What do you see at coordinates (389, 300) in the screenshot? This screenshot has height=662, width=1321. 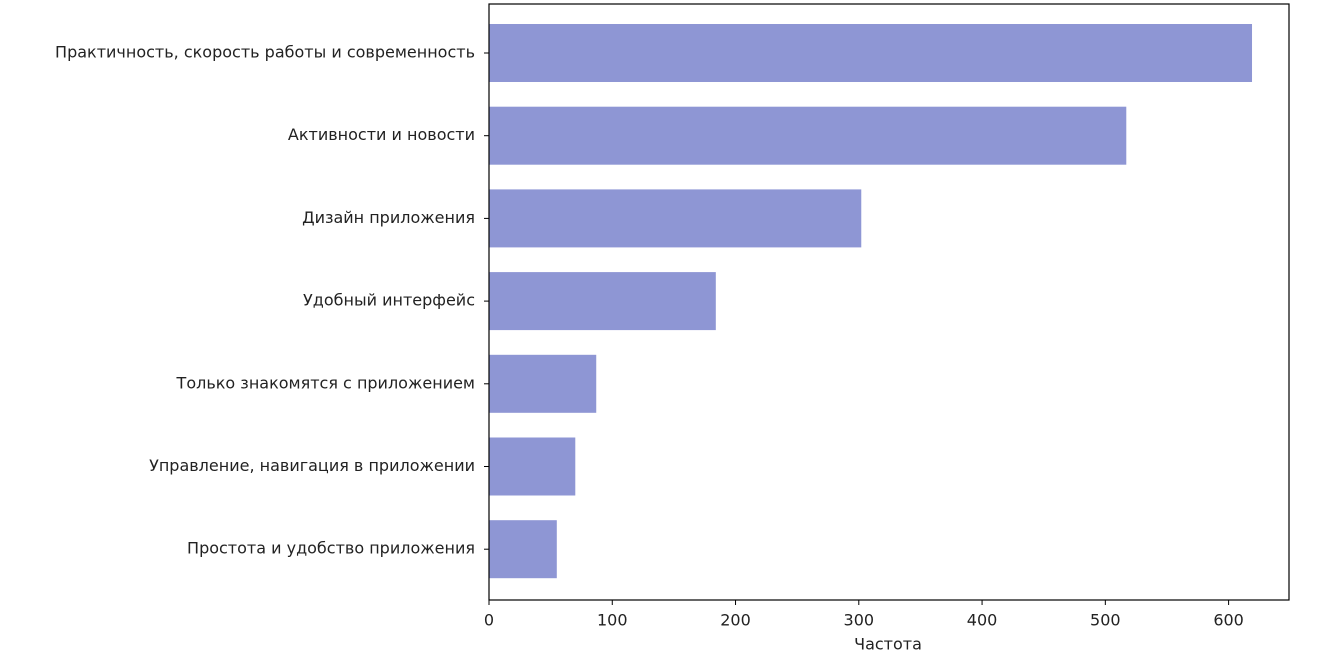 I see `y-tick-label: Удобный интерфейс` at bounding box center [389, 300].